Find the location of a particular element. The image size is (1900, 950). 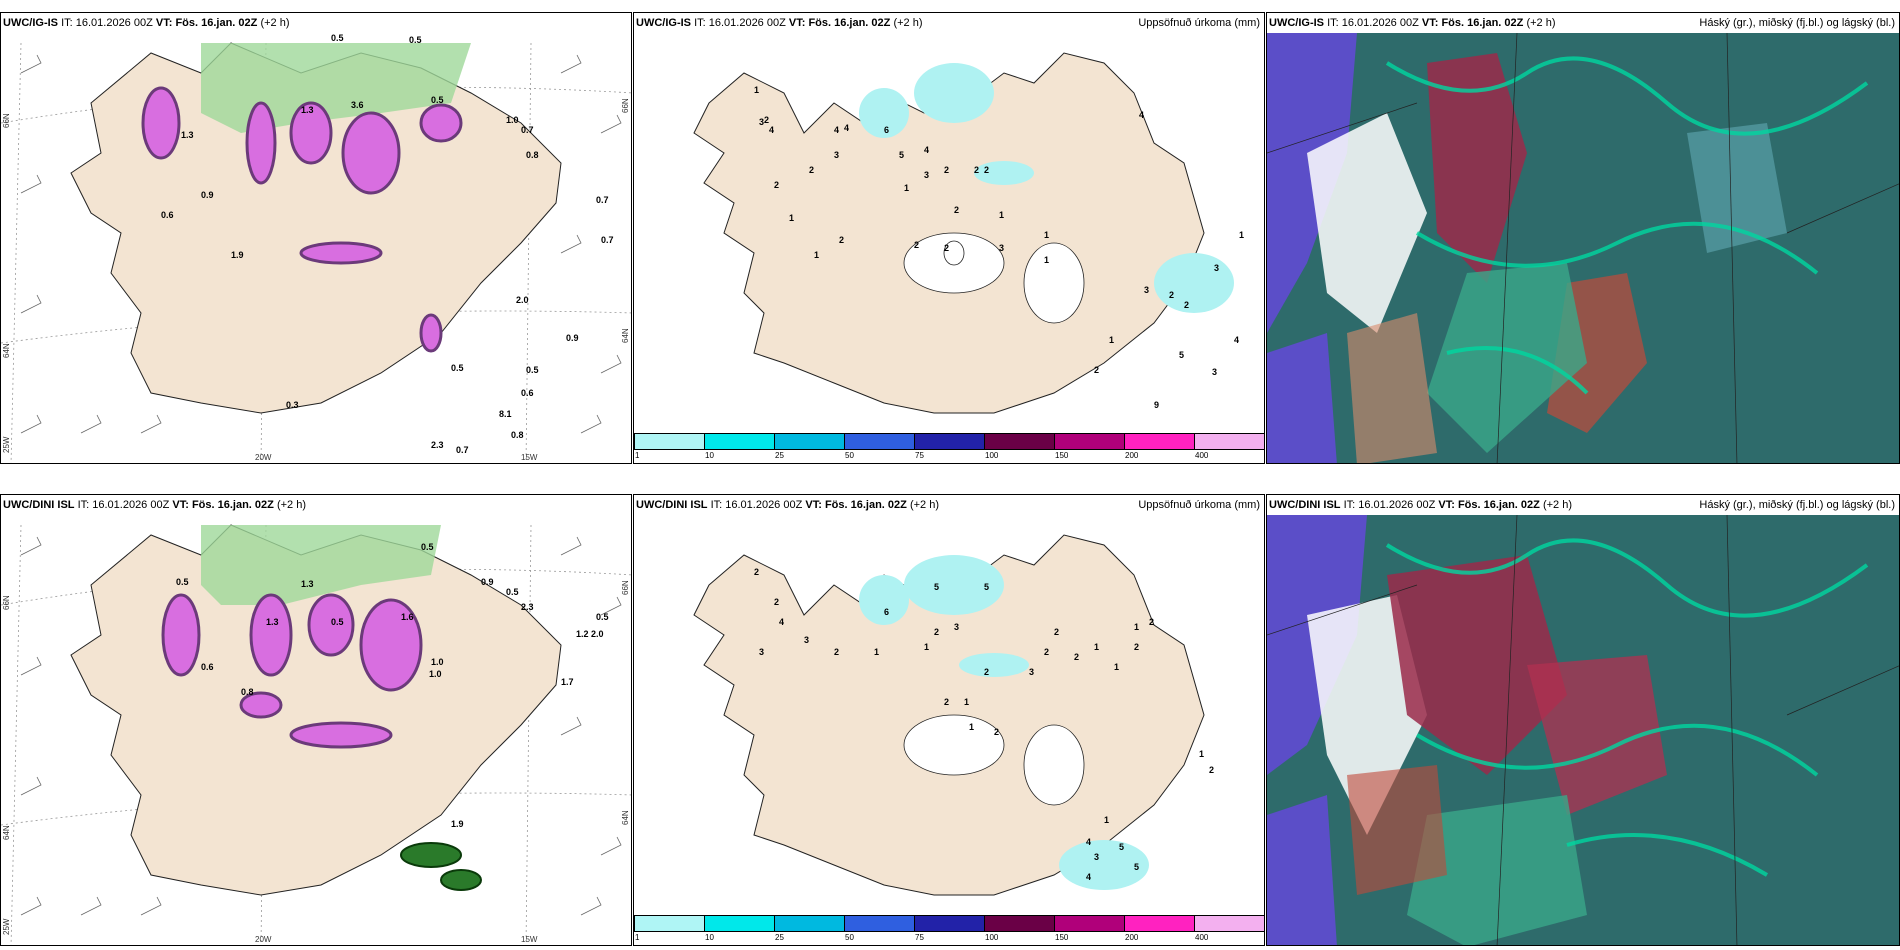

wind-barbs is located at coordinates (321, 726).